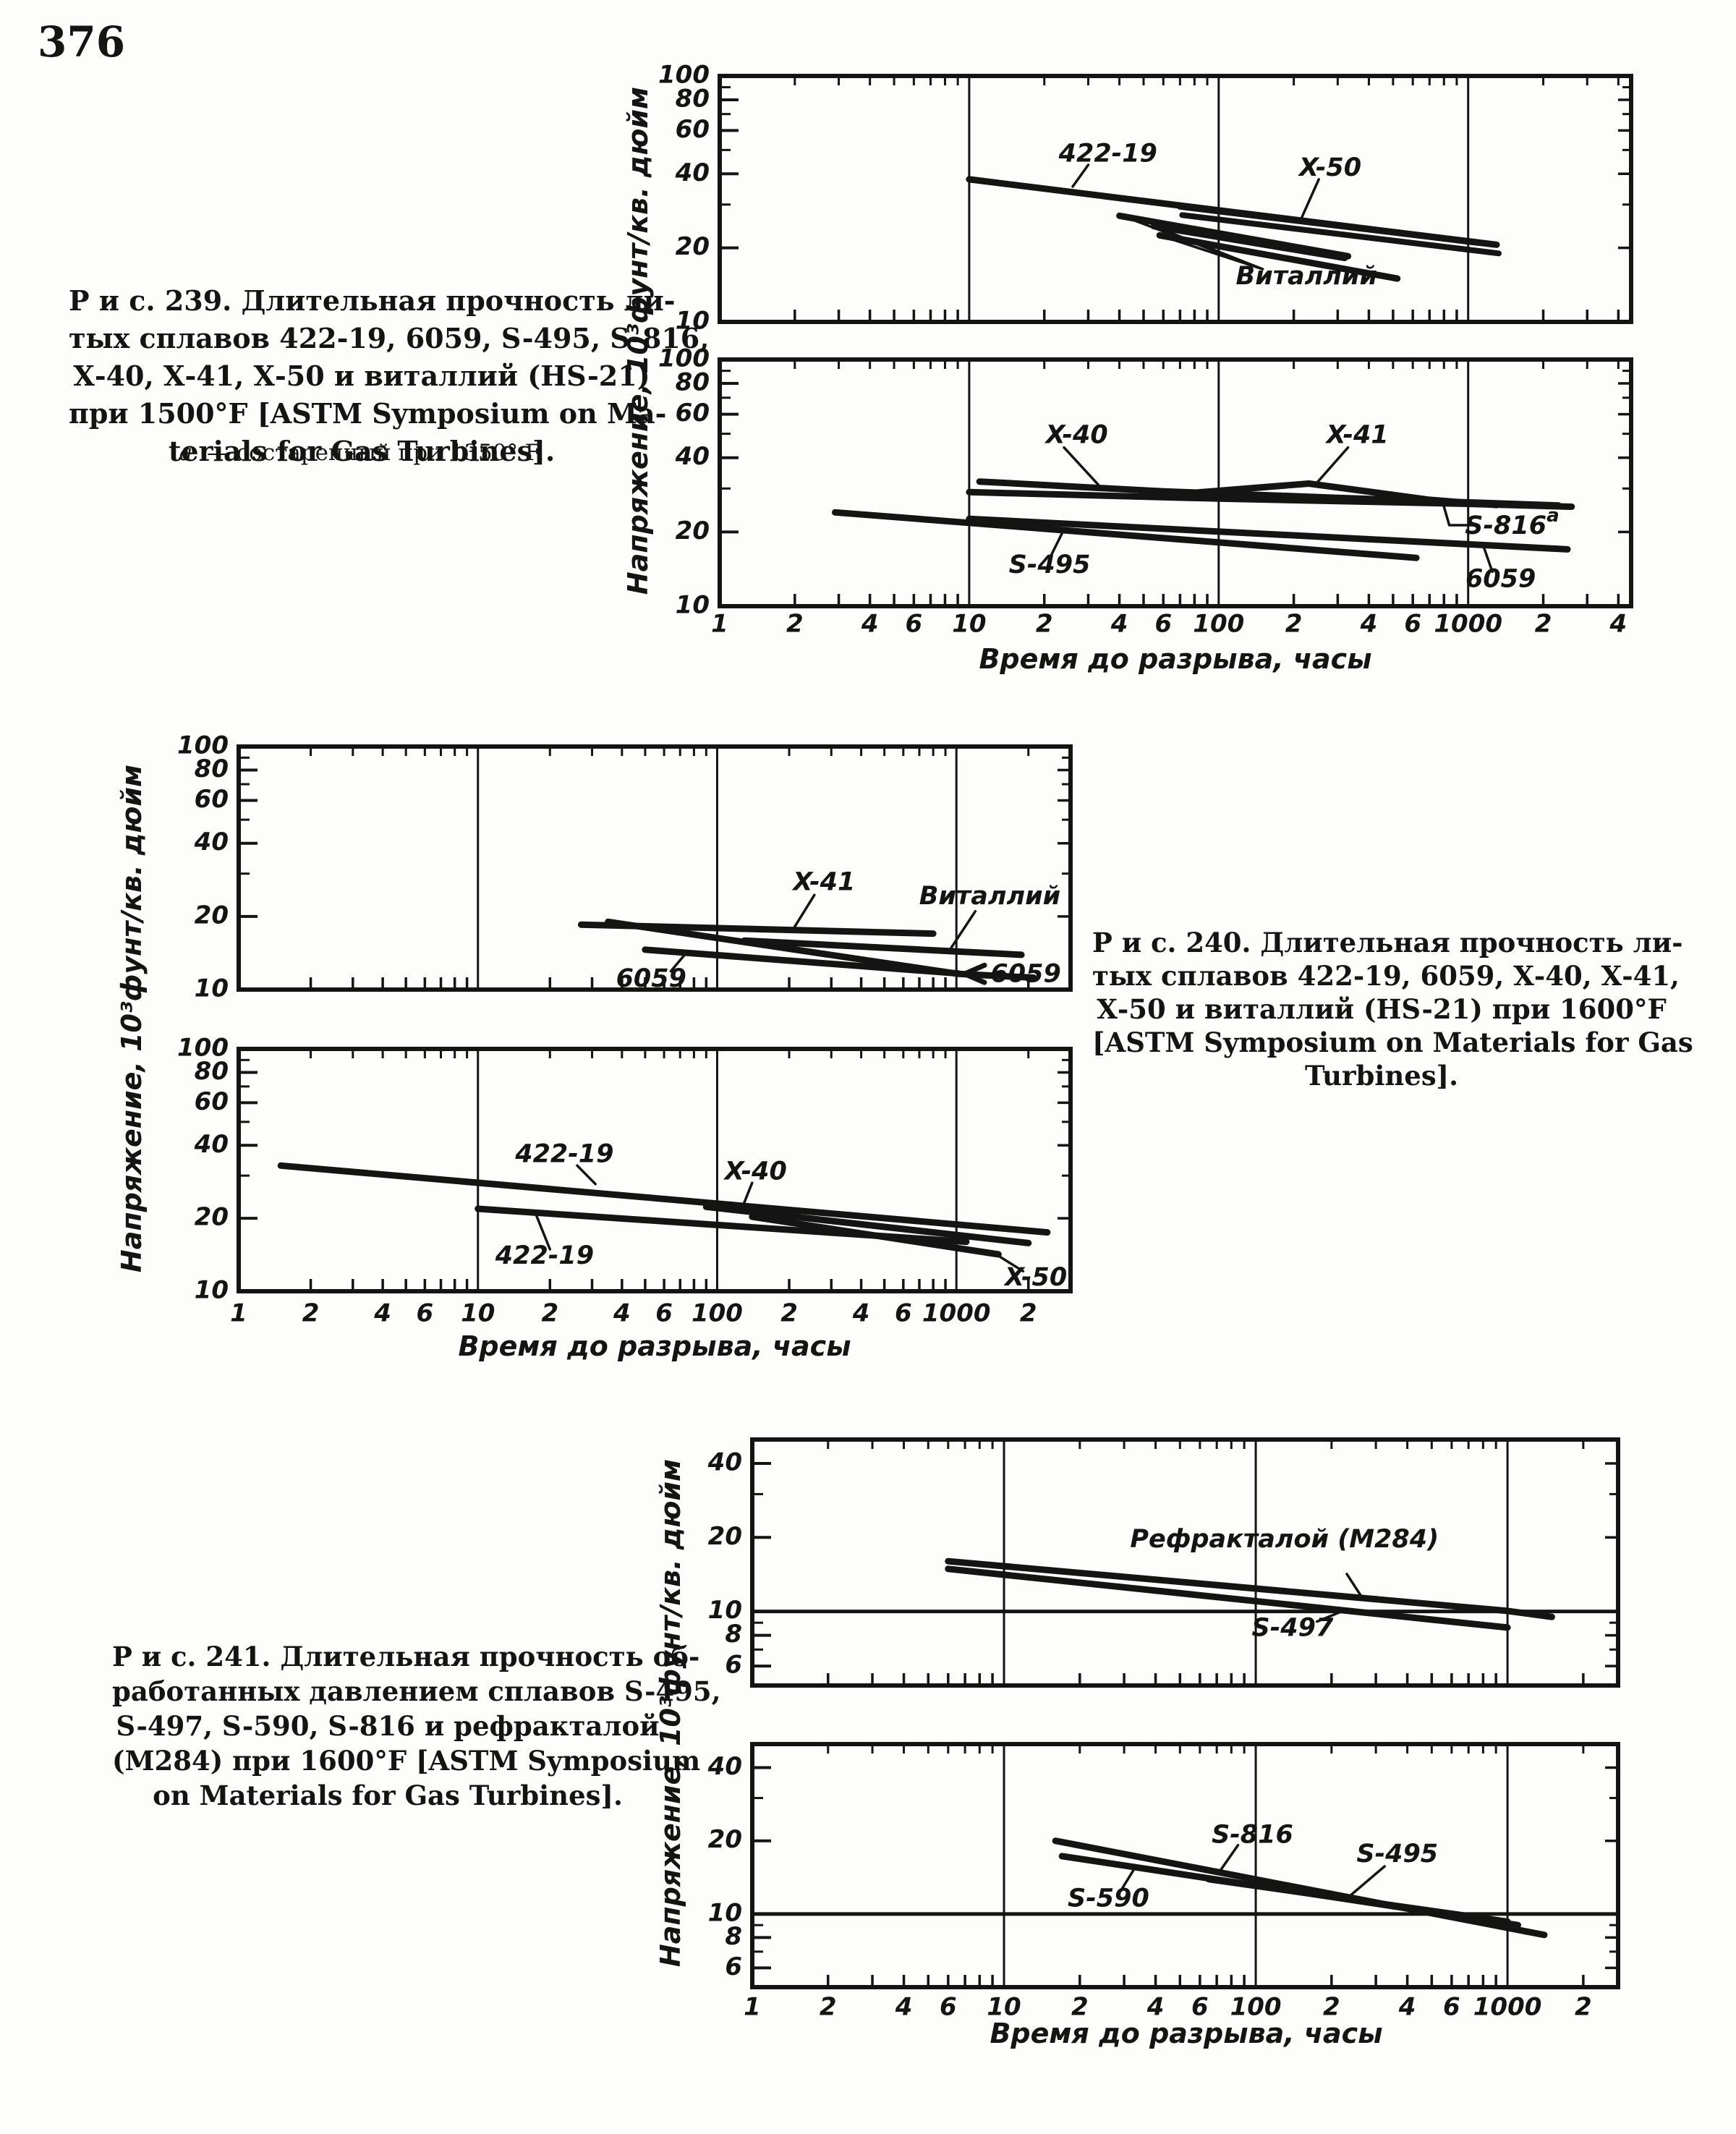  I want to click on curve-label-6059: 6059, so click(1500, 579).